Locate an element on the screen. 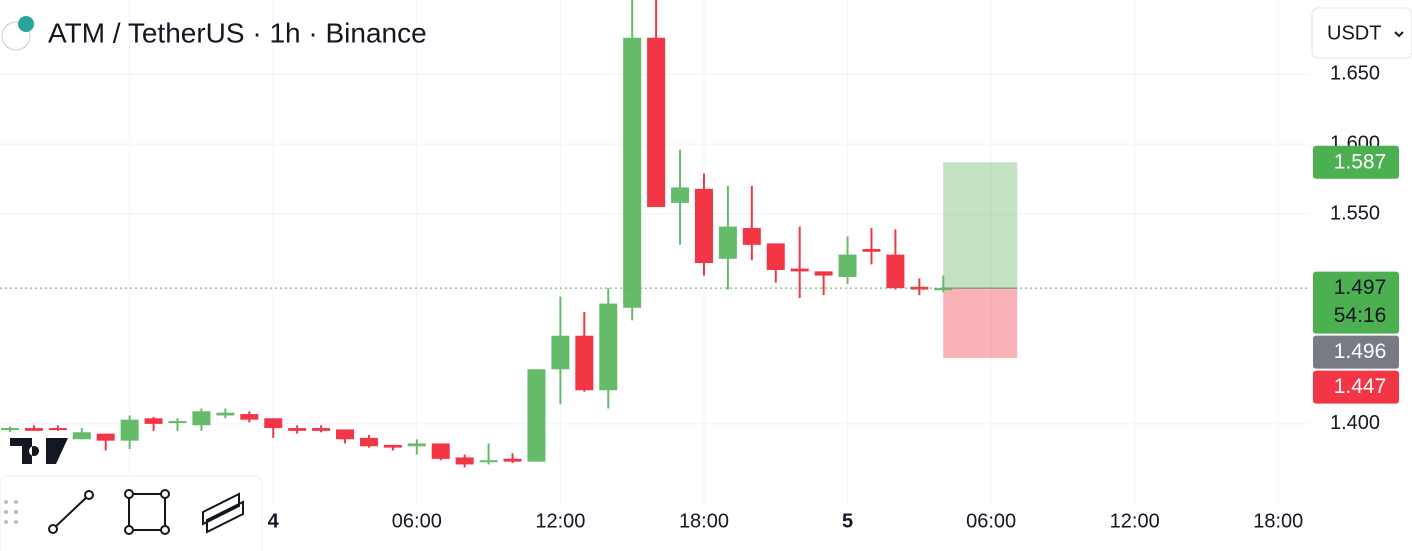  drawing-toolbar is located at coordinates (131, 513).